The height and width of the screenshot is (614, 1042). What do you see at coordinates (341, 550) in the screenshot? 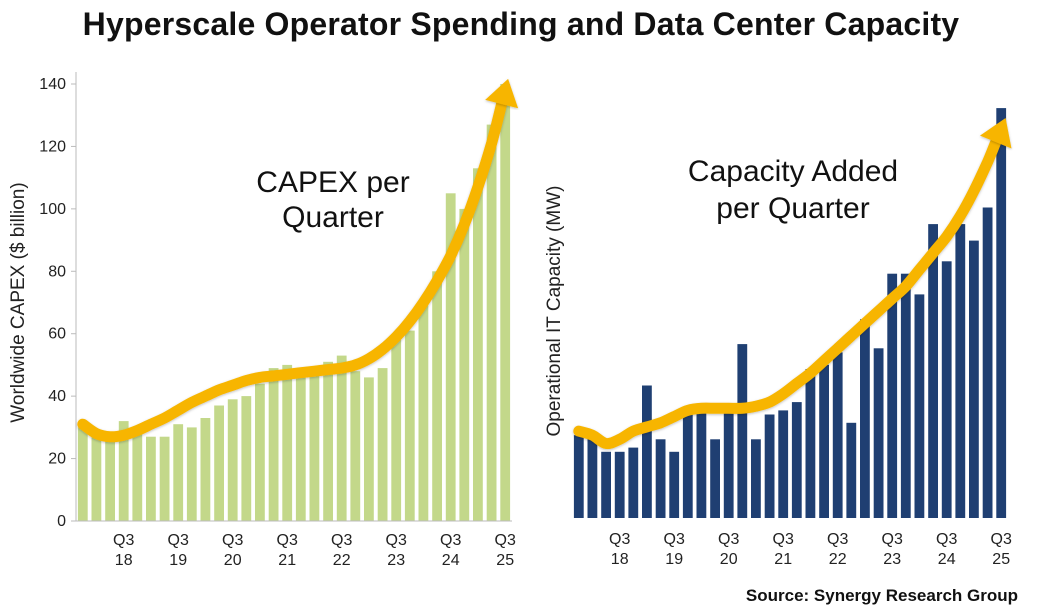
I see `capex-x-tick-label: Q3 22` at bounding box center [341, 550].